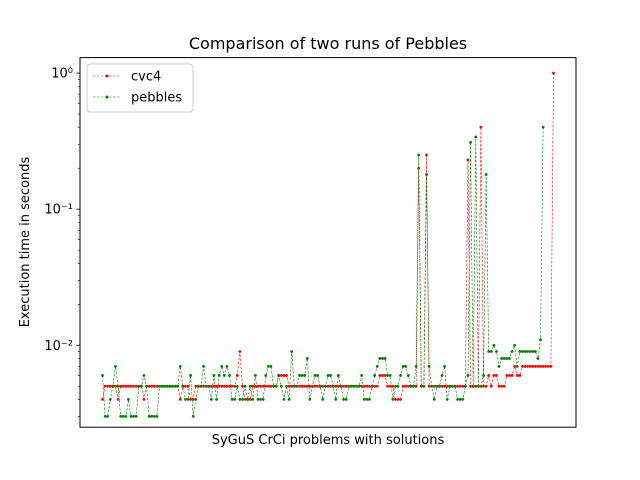 The height and width of the screenshot is (480, 640). What do you see at coordinates (328, 43) in the screenshot?
I see `chart-title: Comparison of two runs of Pebbles` at bounding box center [328, 43].